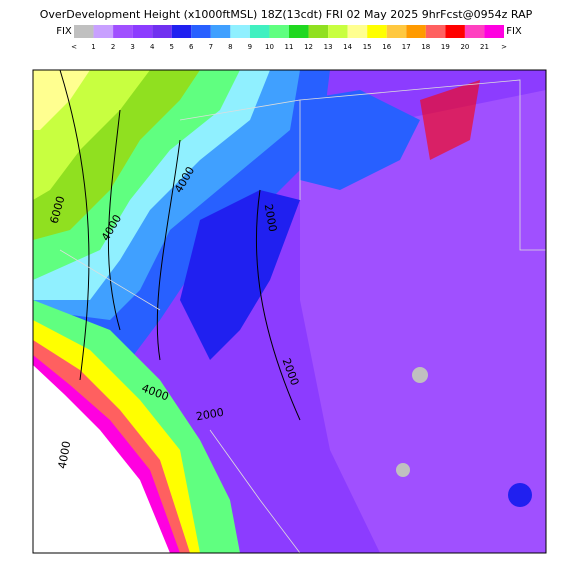 Image resolution: width=579 pixels, height=579 pixels. Describe the element at coordinates (464, 47) in the screenshot. I see `colorbar-tick-label: 20` at that location.